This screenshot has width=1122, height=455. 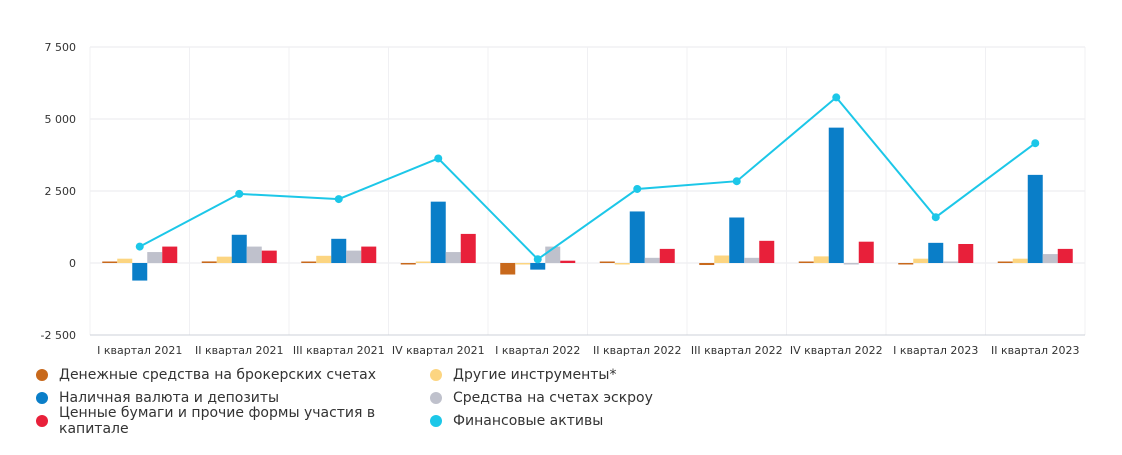 I want to click on legend-item: Денежные средства на брокерских счетах, so click(x=233, y=375).